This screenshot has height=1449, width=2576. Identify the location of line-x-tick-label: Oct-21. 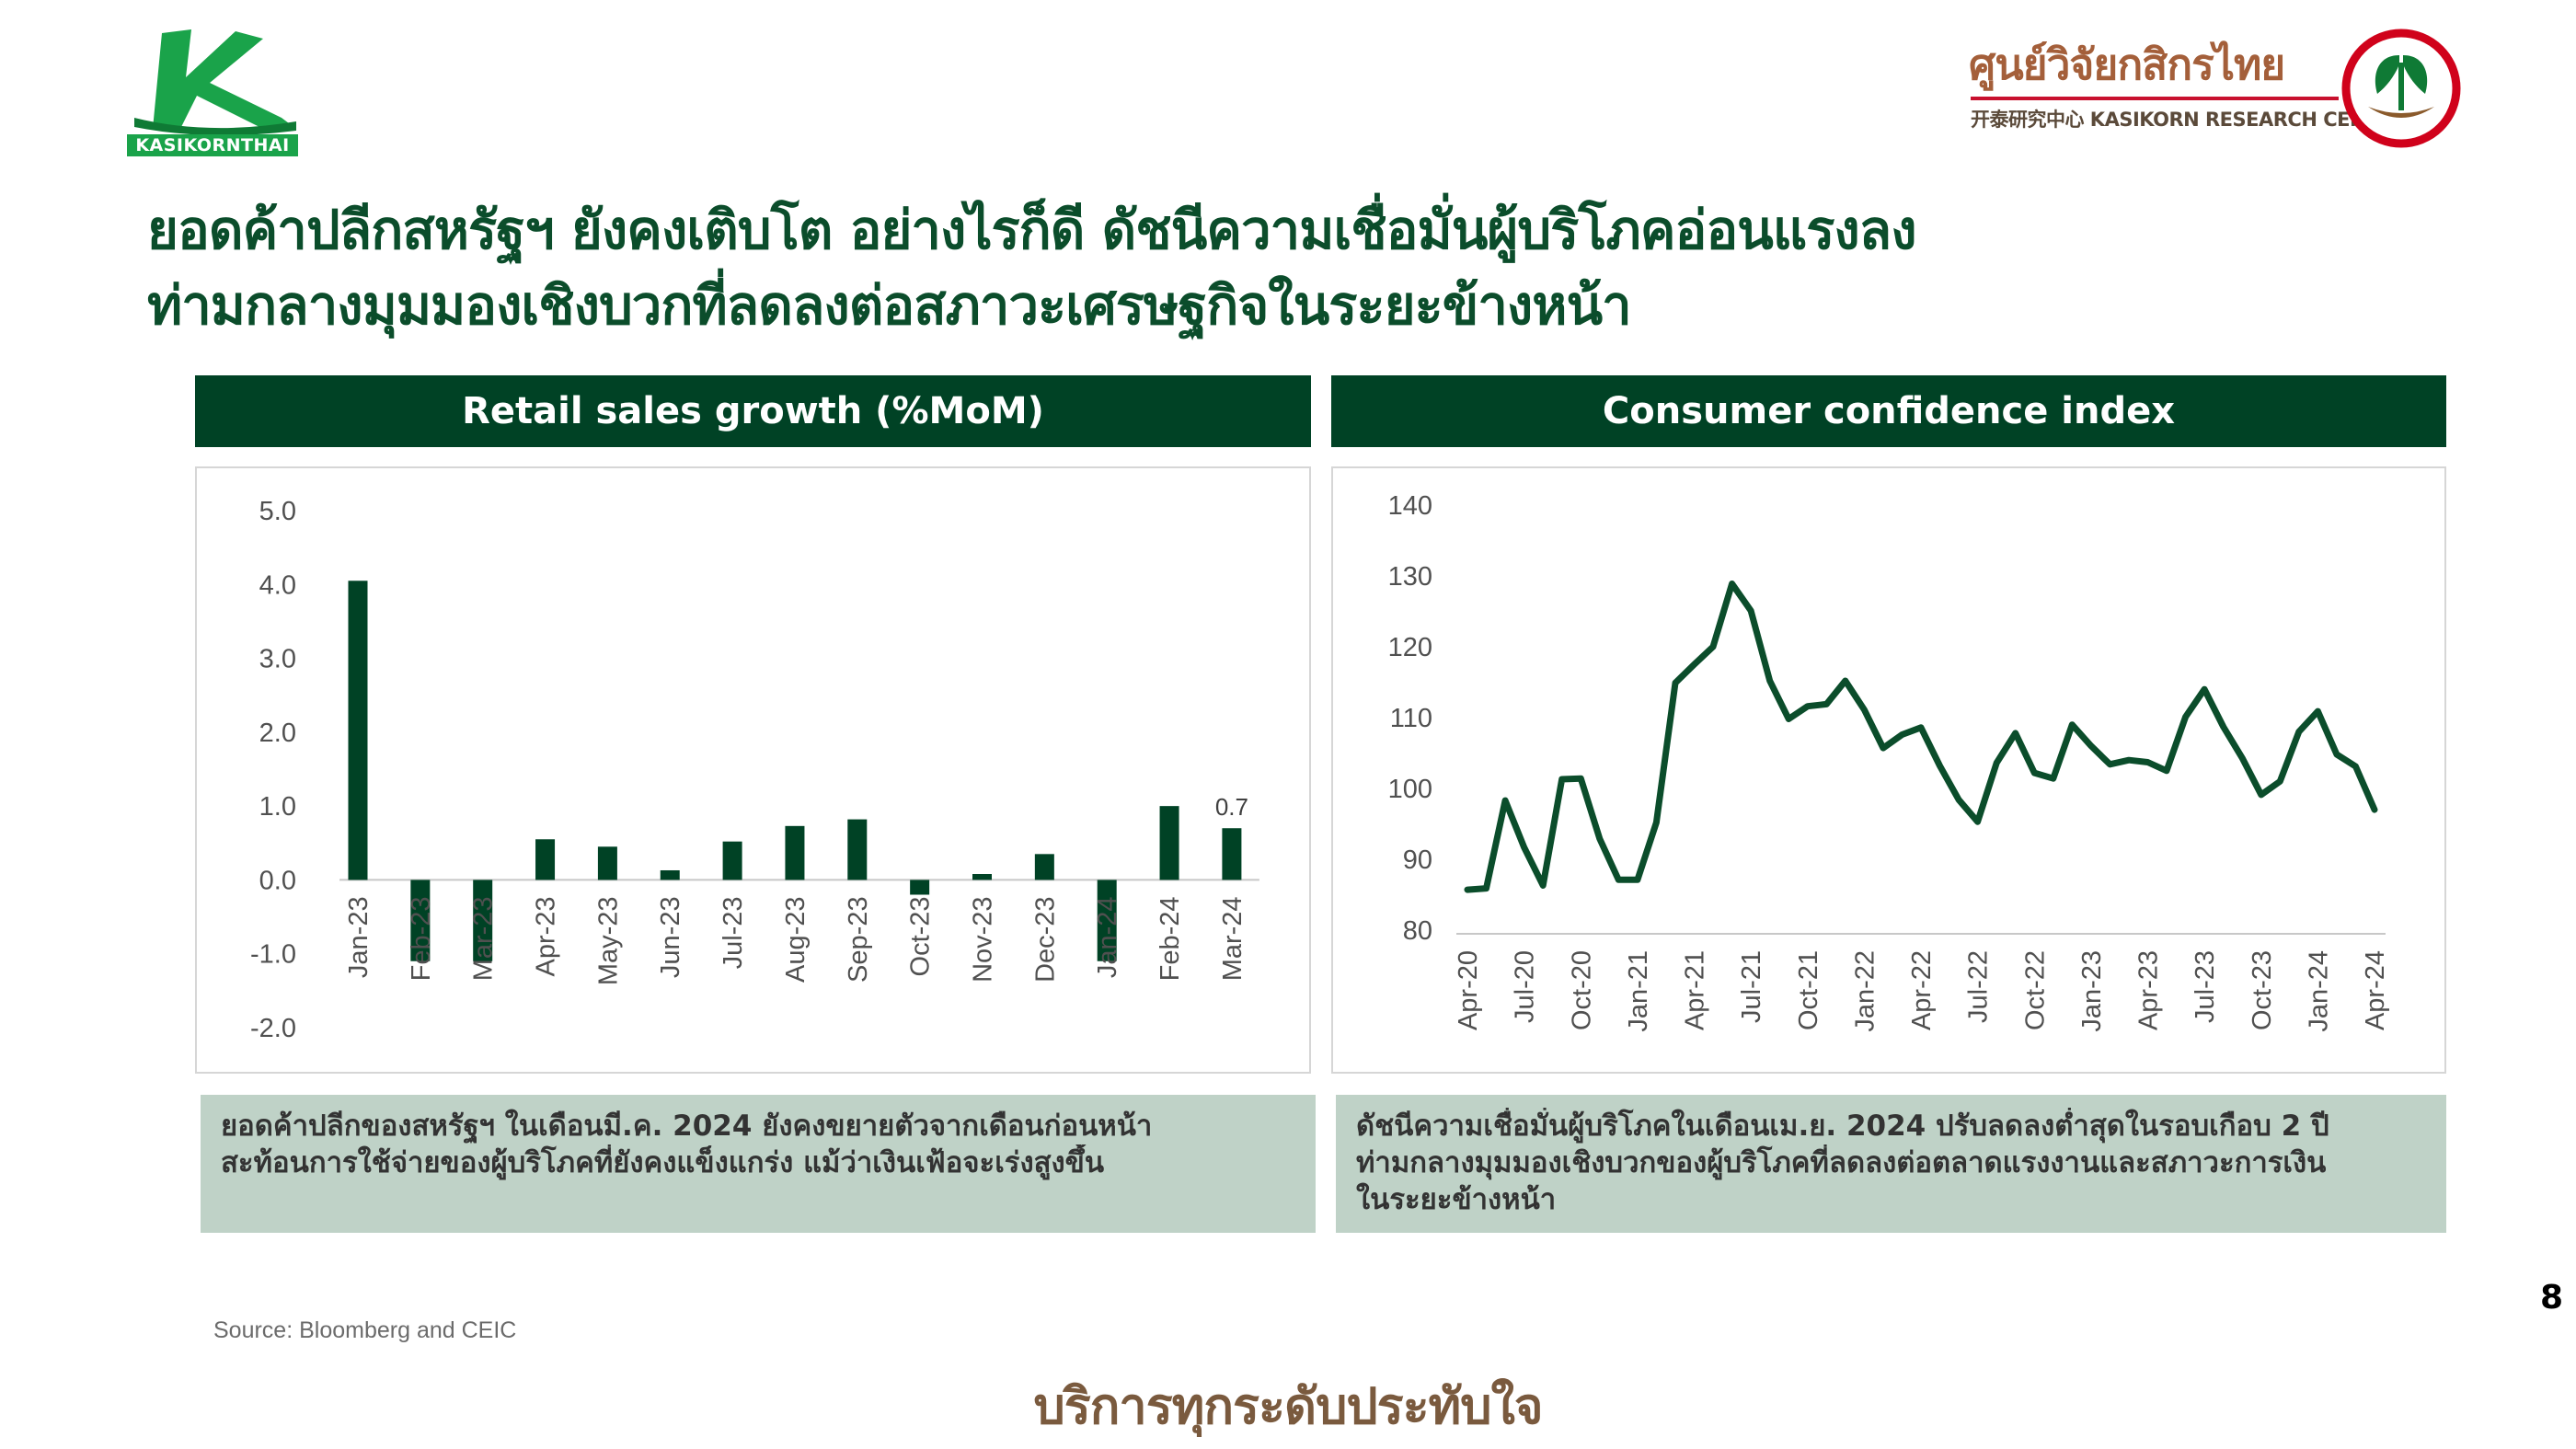
(1808, 990).